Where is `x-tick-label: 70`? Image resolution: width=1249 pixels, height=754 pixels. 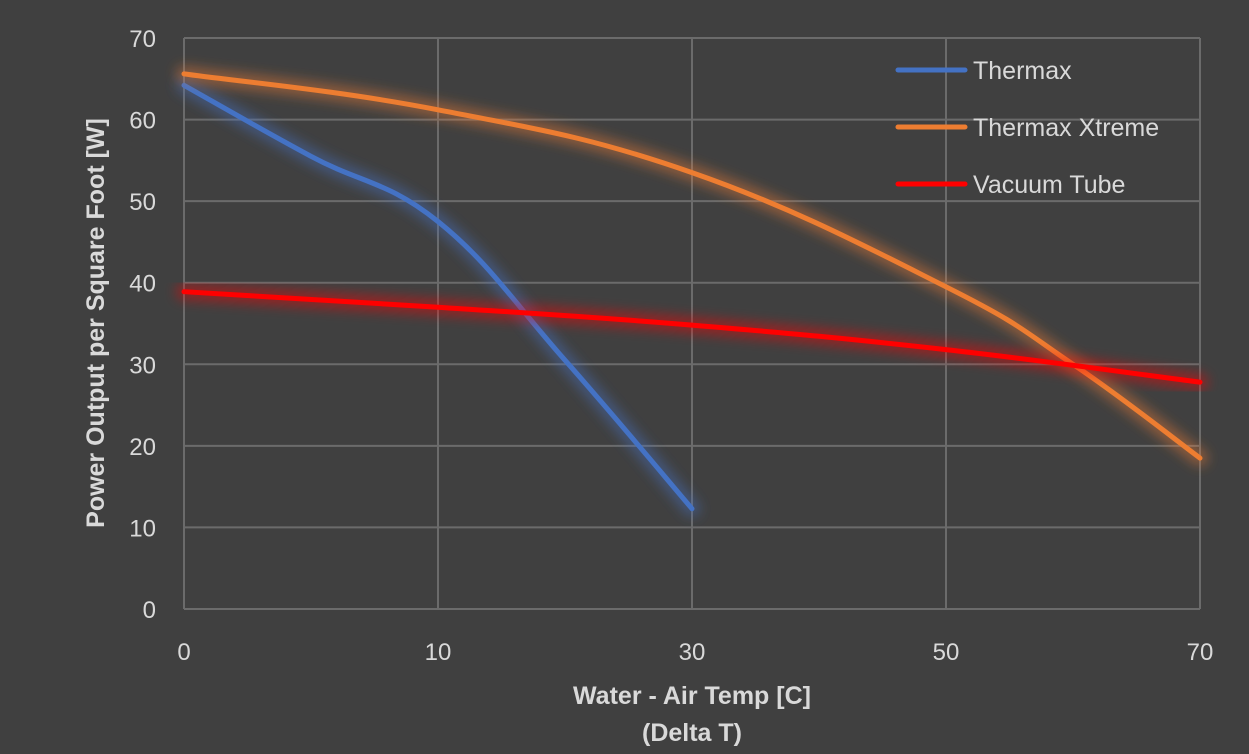
x-tick-label: 70 is located at coordinates (1200, 652).